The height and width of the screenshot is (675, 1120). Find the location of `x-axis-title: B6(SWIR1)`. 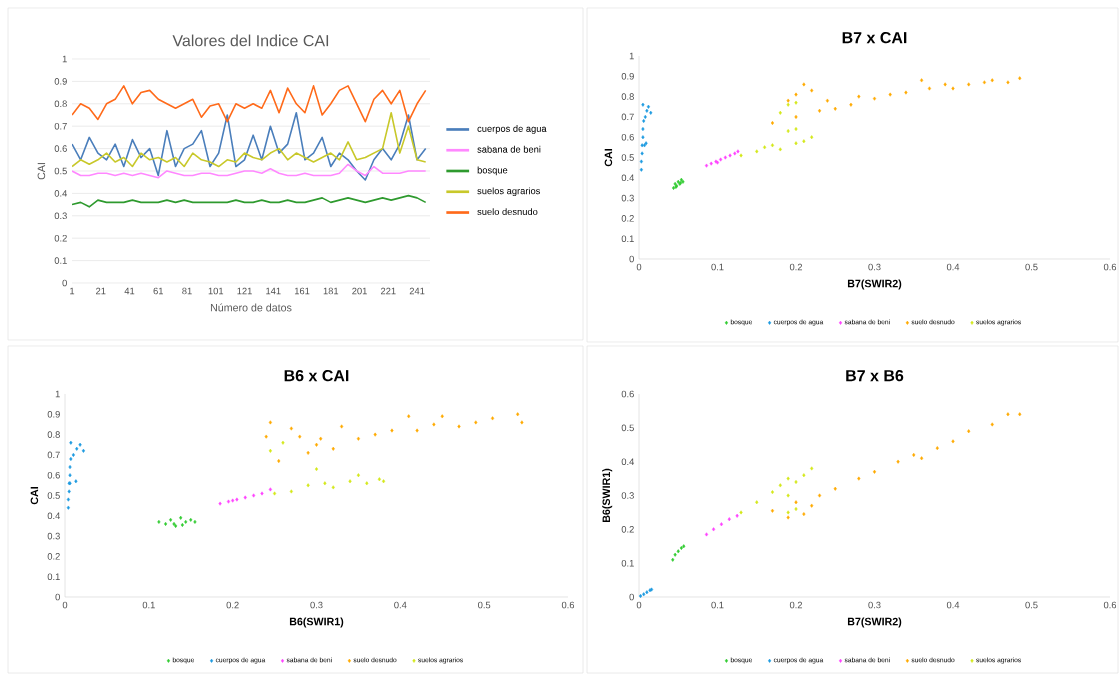

x-axis-title: B6(SWIR1) is located at coordinates (316, 622).